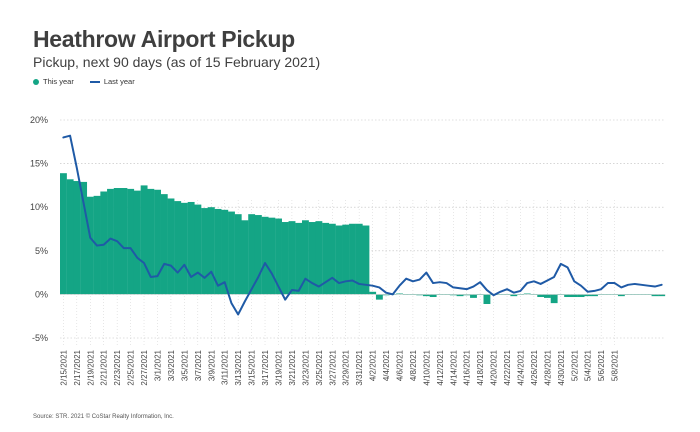 The image size is (700, 432). Describe the element at coordinates (507, 367) in the screenshot. I see `x-tick-label: 4/22/2021` at that location.